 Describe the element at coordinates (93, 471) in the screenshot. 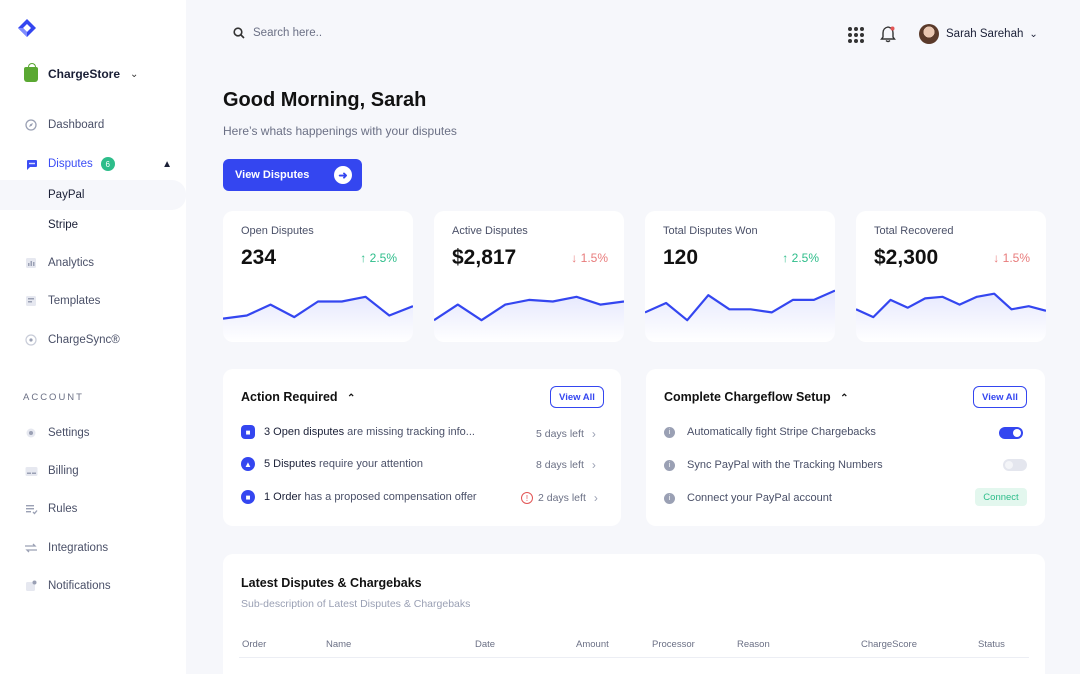

I see `sidebar-item-billing: Billing` at that location.